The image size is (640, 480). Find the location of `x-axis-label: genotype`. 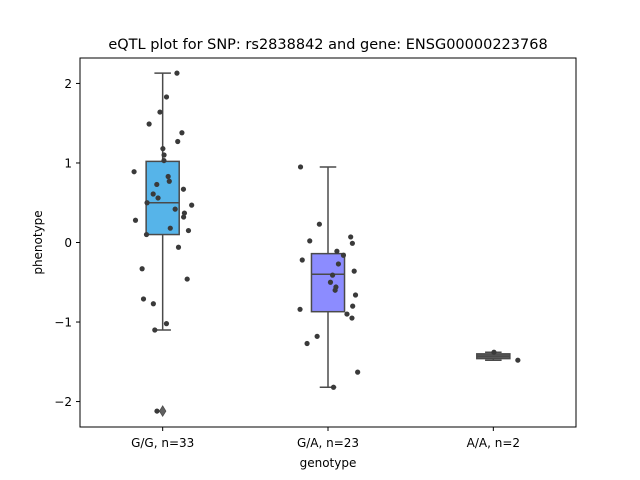

x-axis-label: genotype is located at coordinates (328, 463).